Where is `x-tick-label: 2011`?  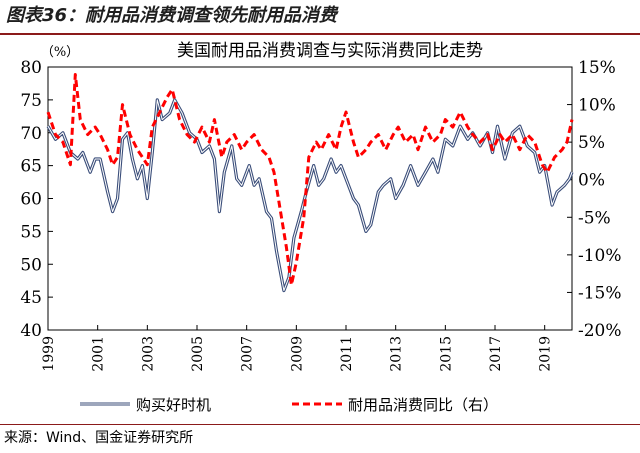 x-tick-label: 2011 is located at coordinates (347, 354).